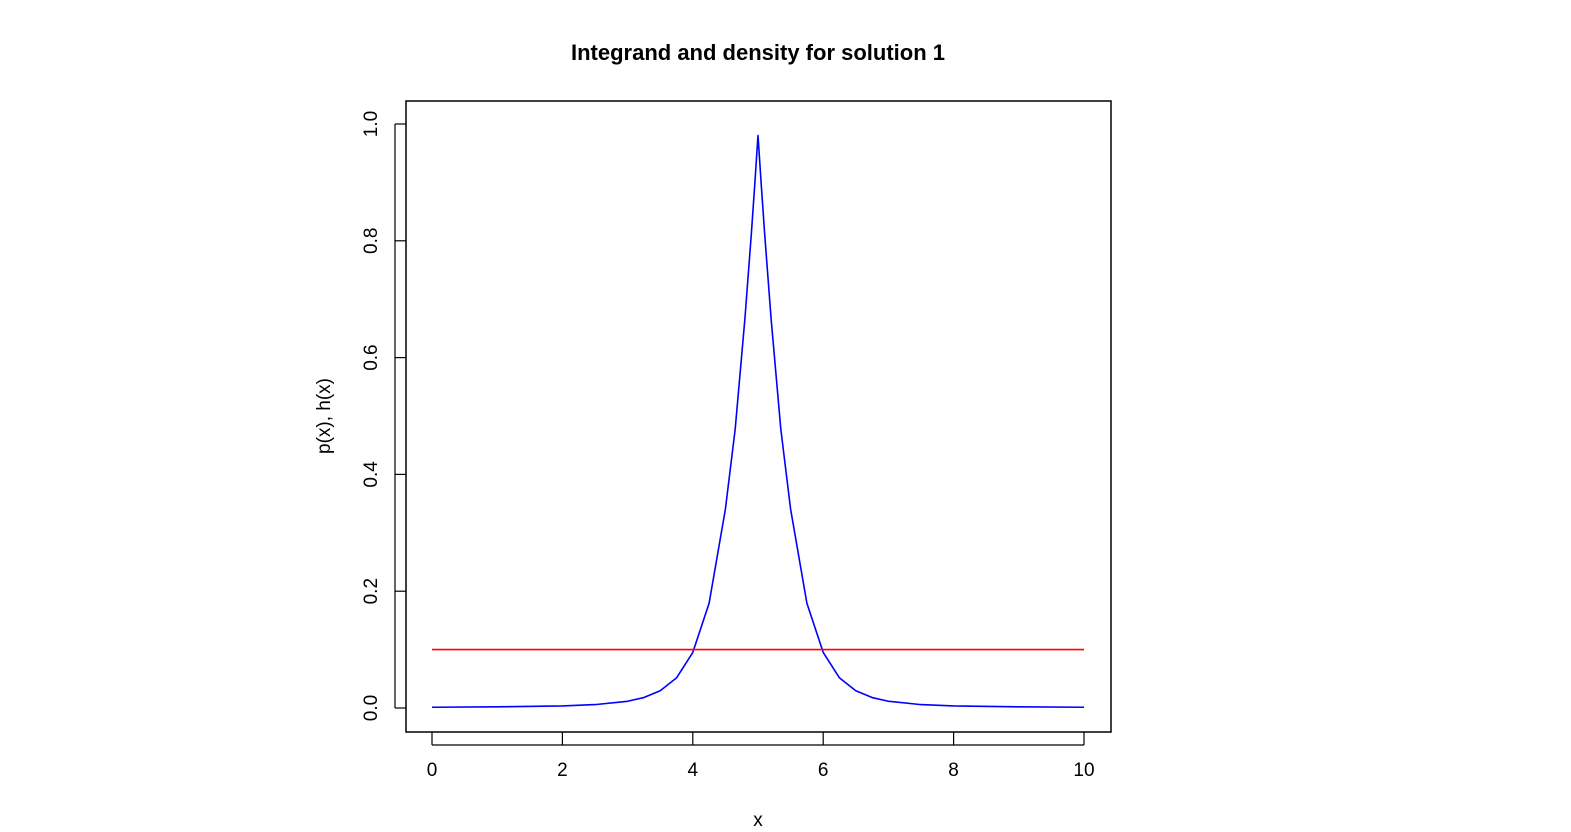  Describe the element at coordinates (371, 124) in the screenshot. I see `y-tick-label: 1.0` at that location.